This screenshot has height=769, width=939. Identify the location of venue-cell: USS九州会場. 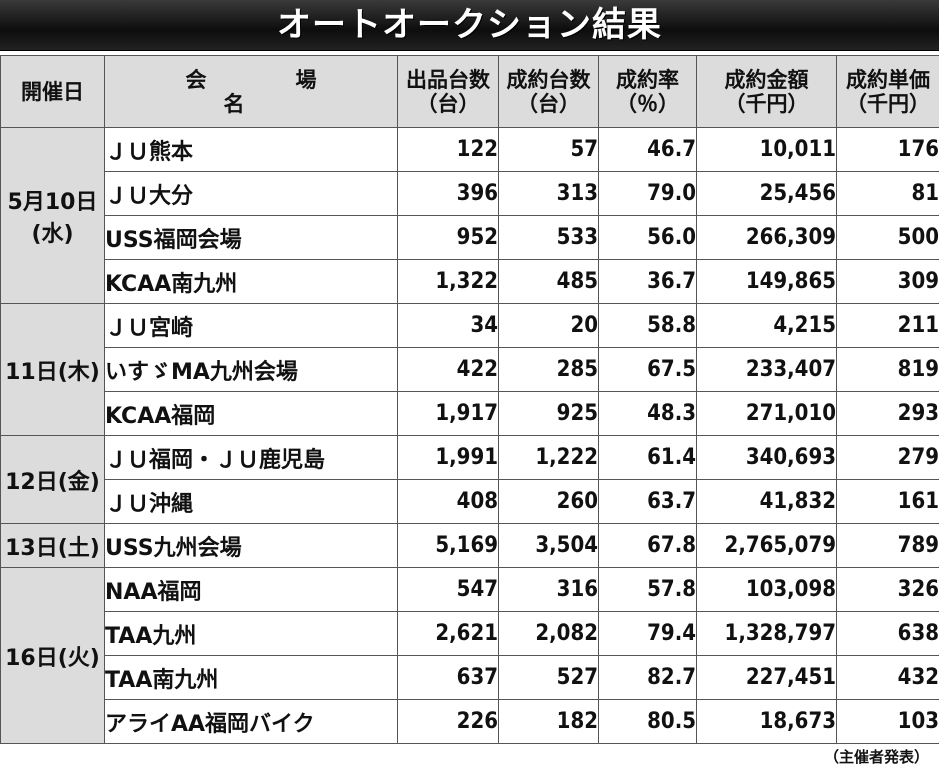
(251, 545).